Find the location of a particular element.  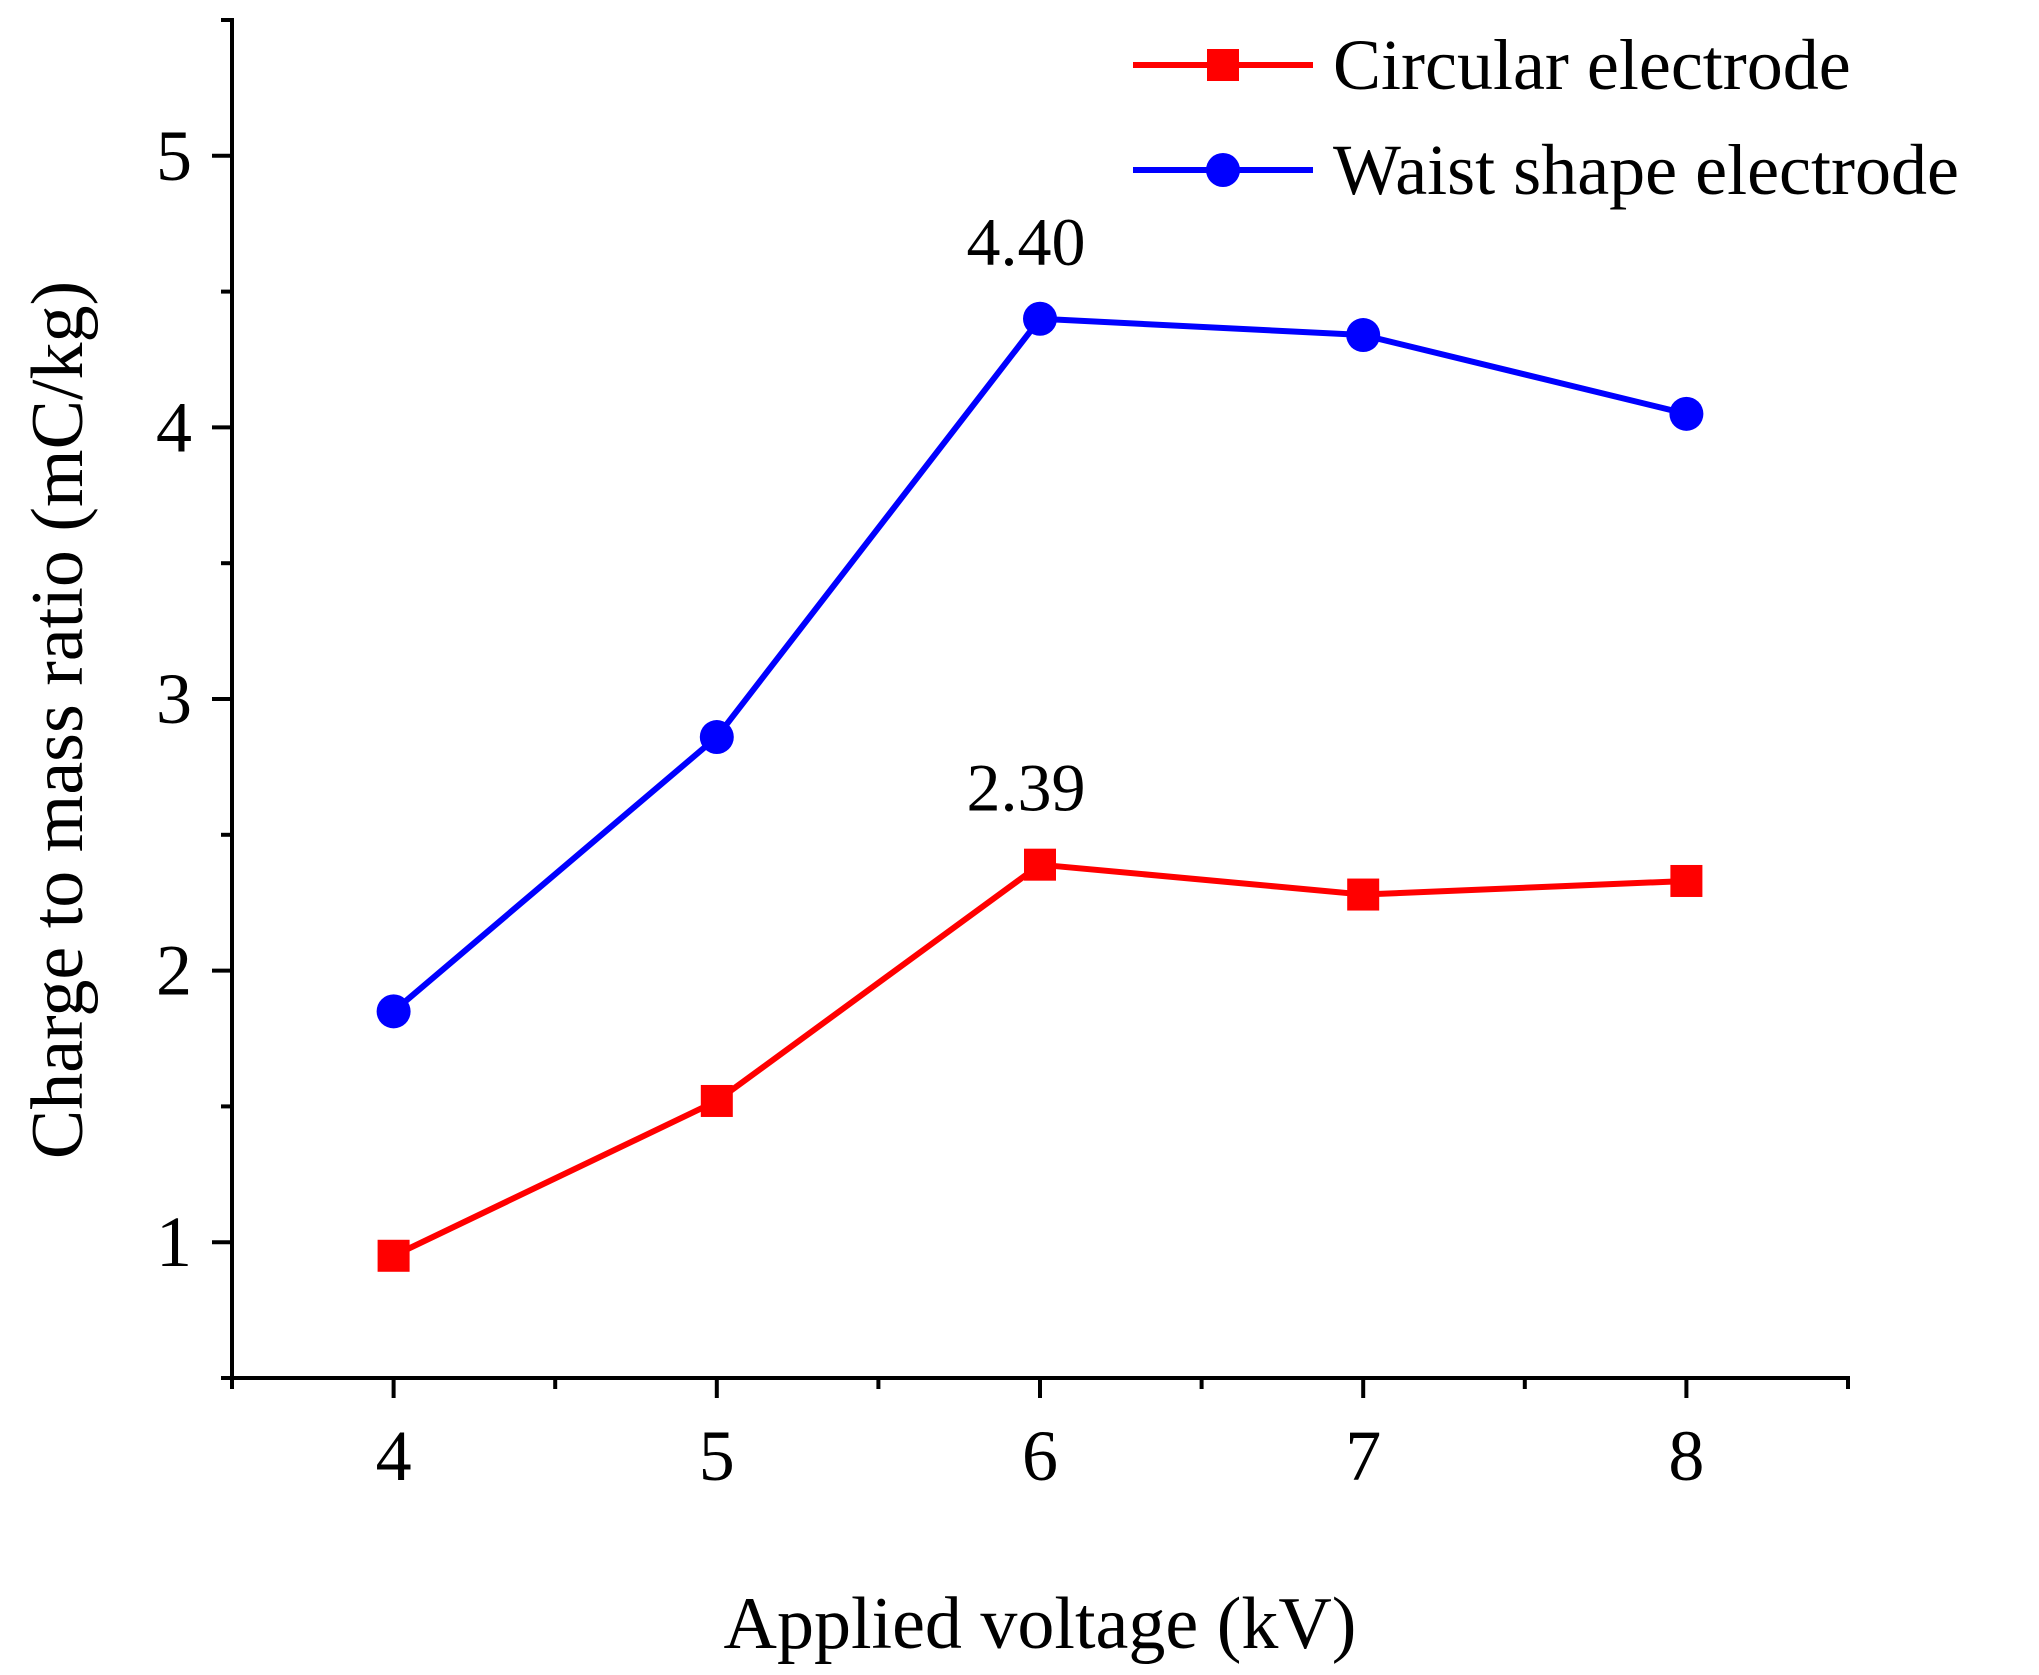

legend-label-1: Waist shape electrode is located at coordinates (1646, 170).